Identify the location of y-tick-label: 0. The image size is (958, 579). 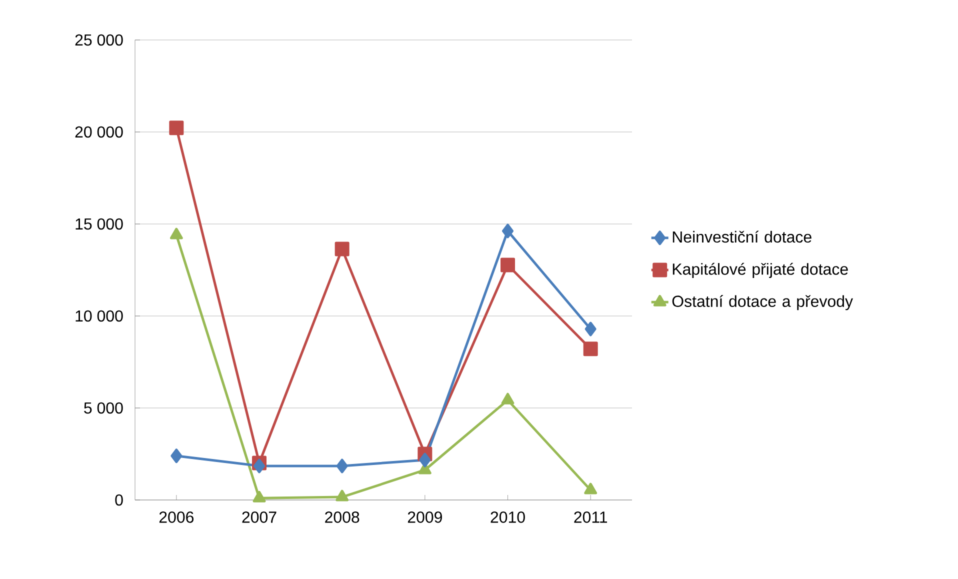
(119, 500).